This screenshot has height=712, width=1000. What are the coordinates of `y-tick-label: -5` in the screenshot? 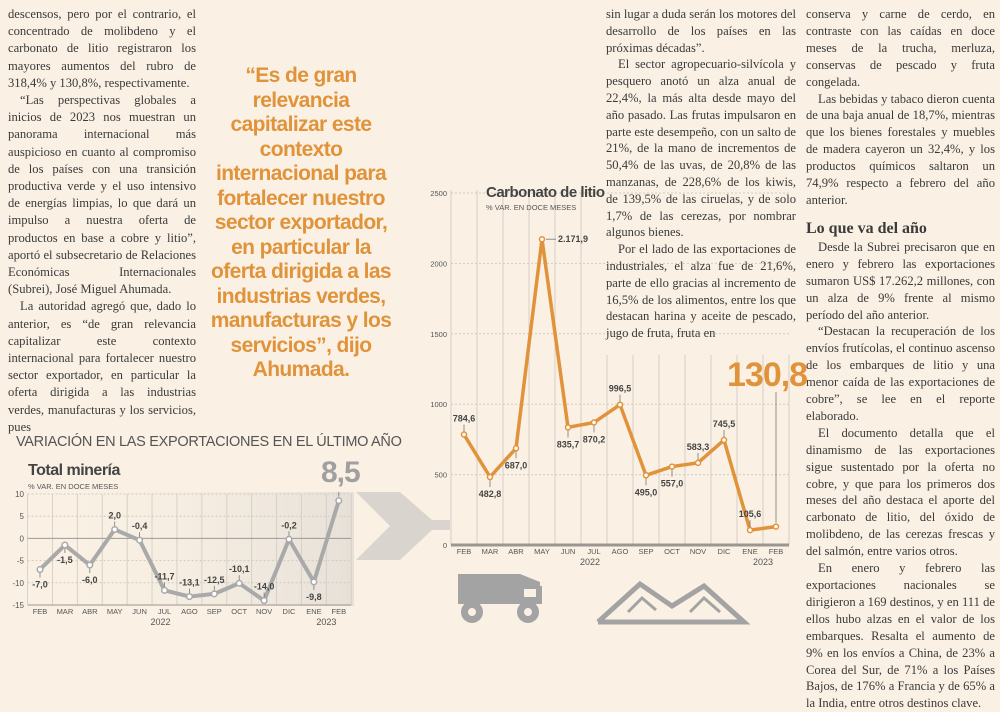 It's located at (21, 561).